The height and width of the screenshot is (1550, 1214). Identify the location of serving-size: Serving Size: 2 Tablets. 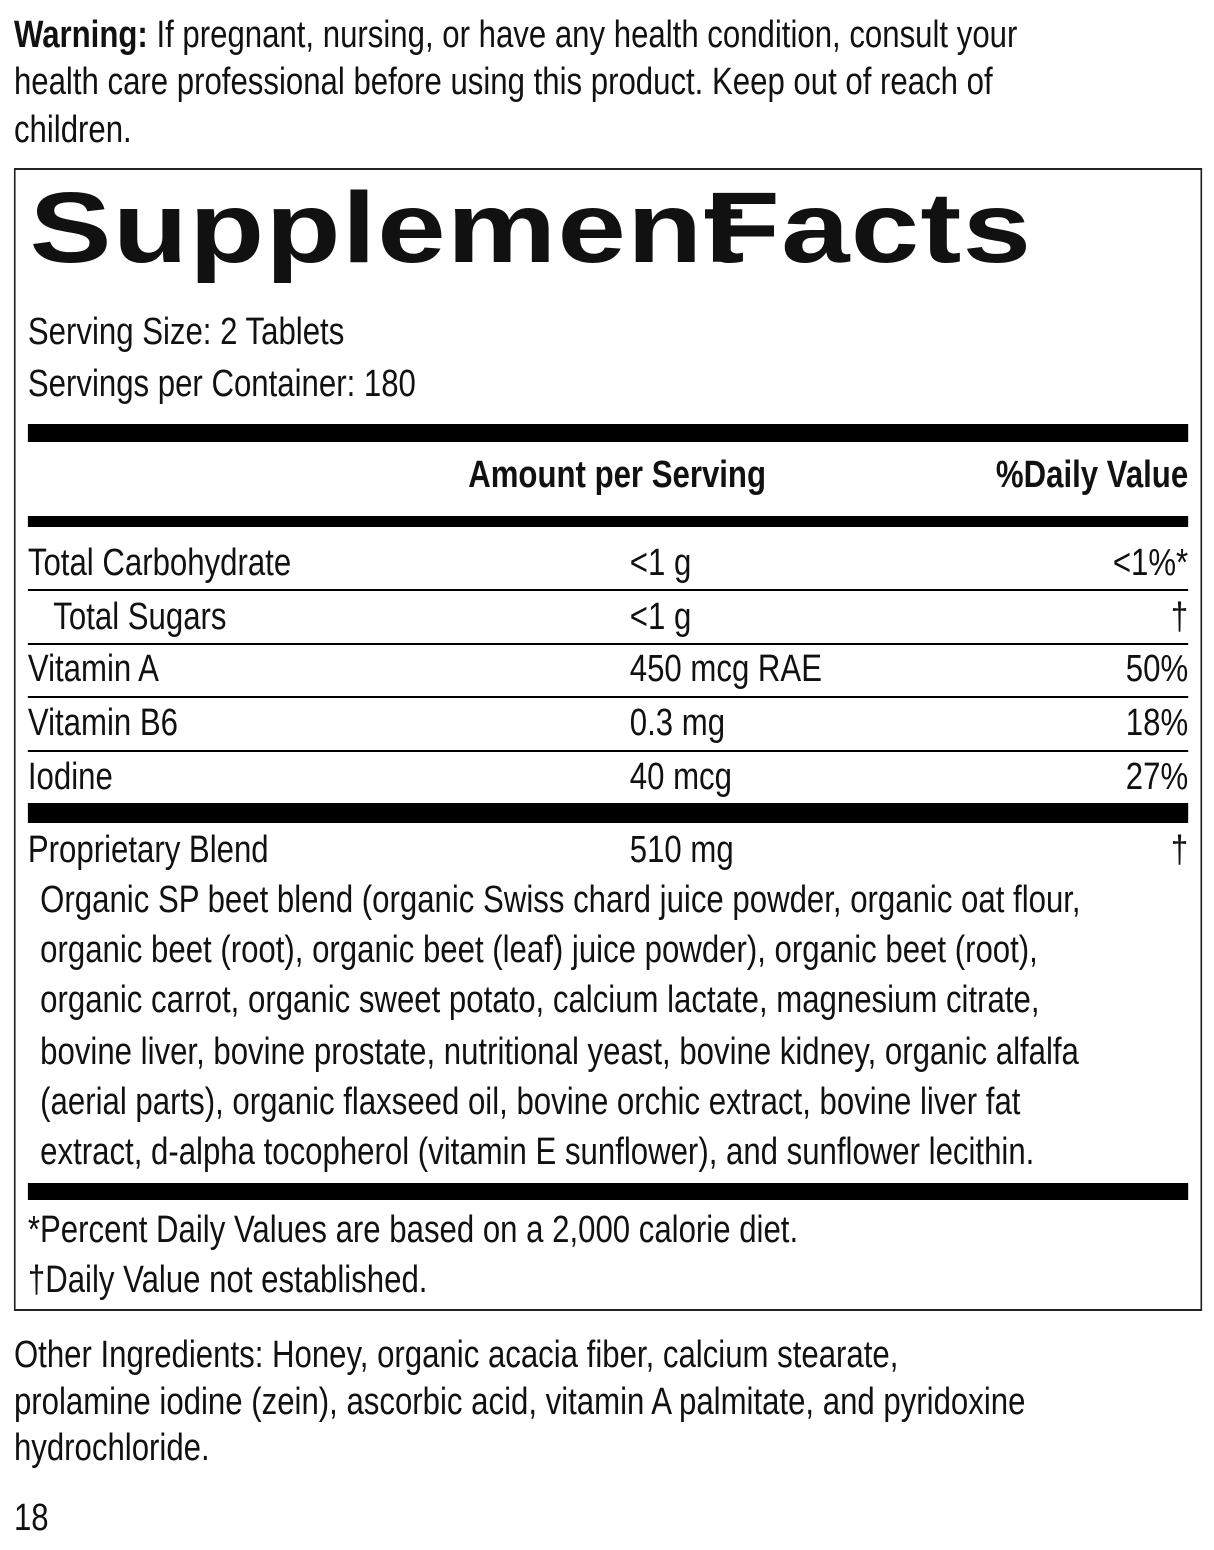
(186, 332).